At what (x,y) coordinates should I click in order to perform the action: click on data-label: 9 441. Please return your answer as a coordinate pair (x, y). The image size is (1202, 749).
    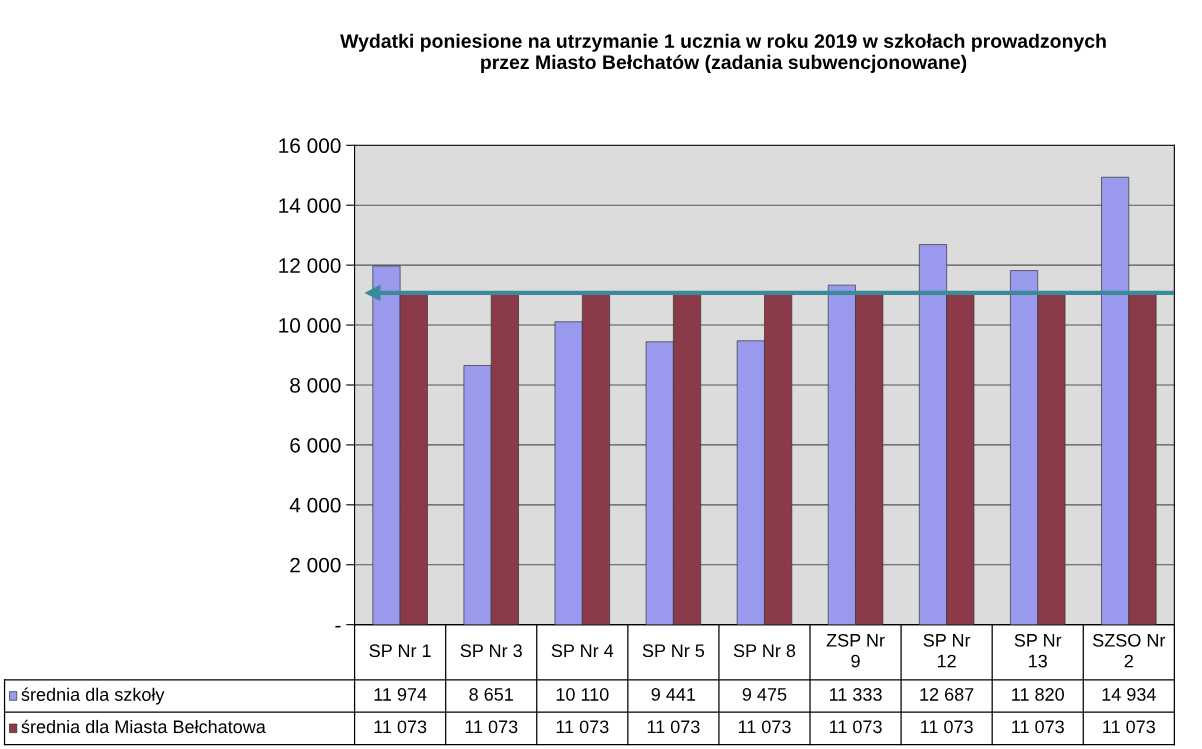
    Looking at the image, I should click on (673, 694).